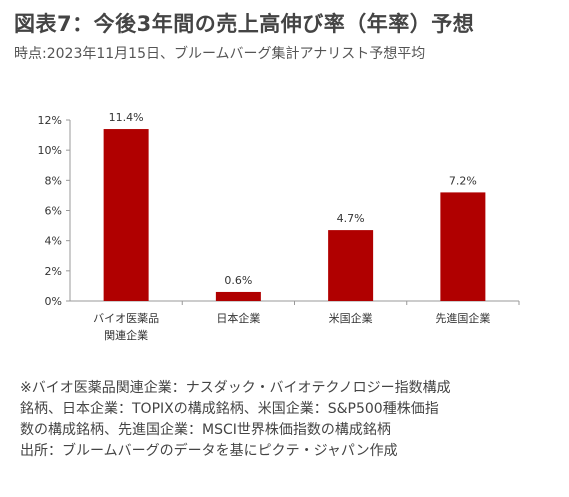 Image resolution: width=569 pixels, height=497 pixels. What do you see at coordinates (463, 180) in the screenshot?
I see `data-label: 7.2%` at bounding box center [463, 180].